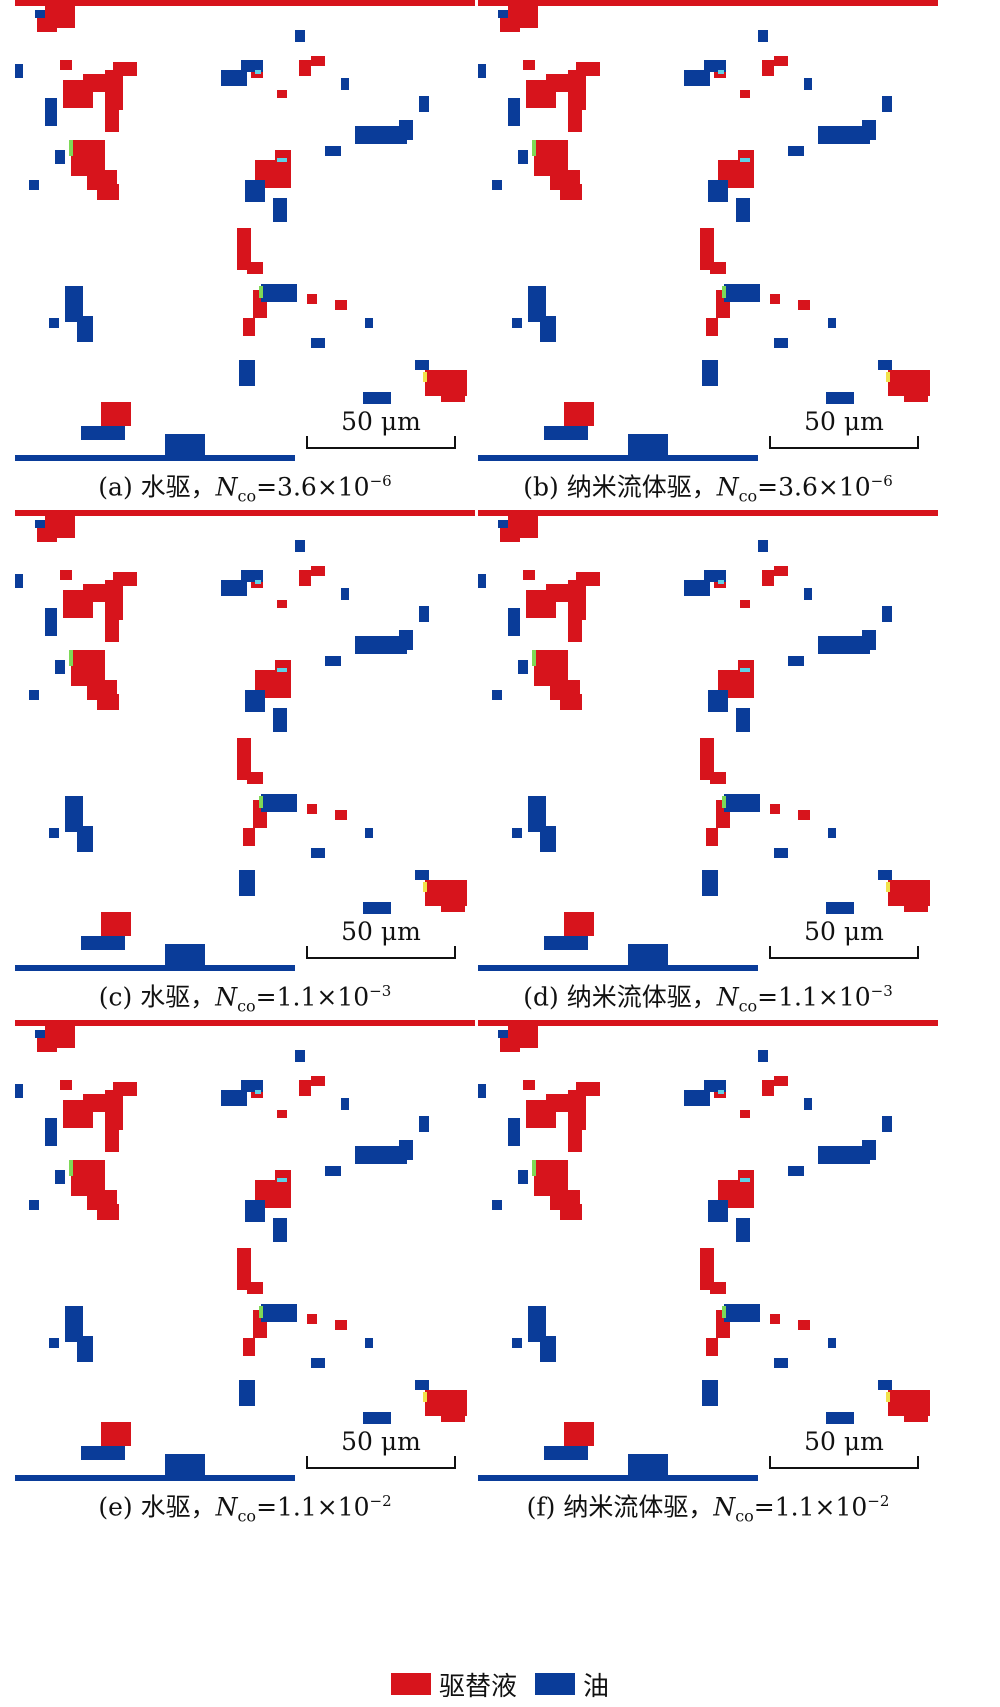 This screenshot has height=1707, width=1000. Describe the element at coordinates (620, 487) in the screenshot. I see `caption-prefix: (b) 纳米流体驱，` at that location.